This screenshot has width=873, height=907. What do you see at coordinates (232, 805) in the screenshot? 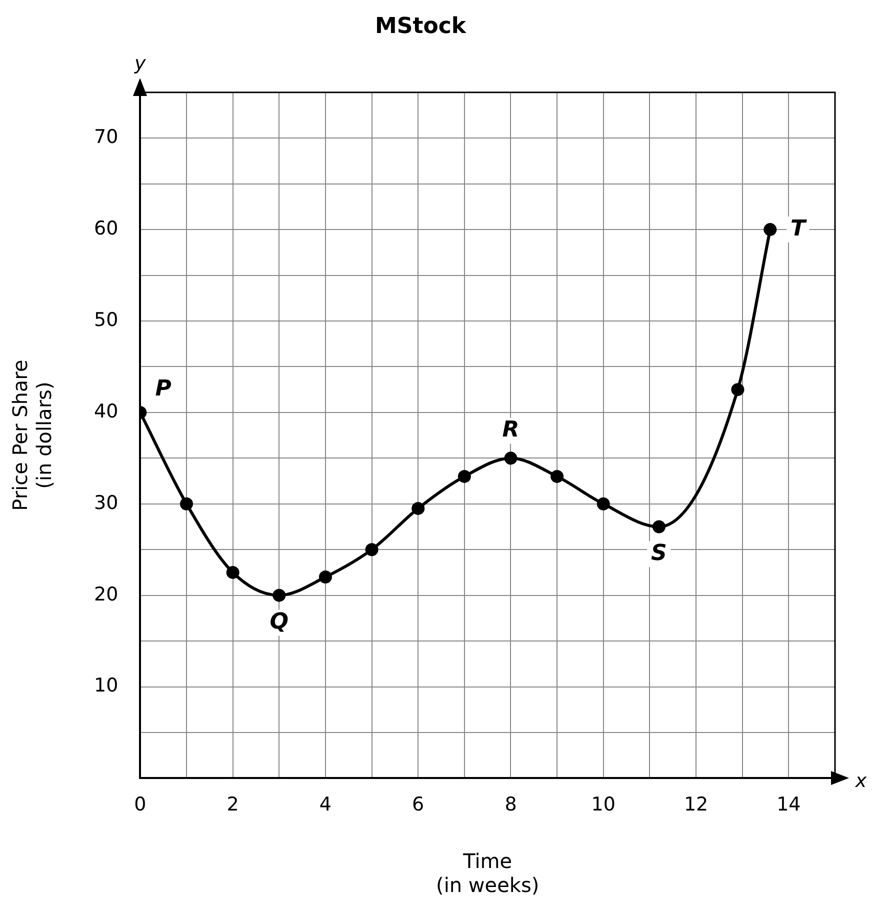
I see `x-tick-label: 2` at bounding box center [232, 805].